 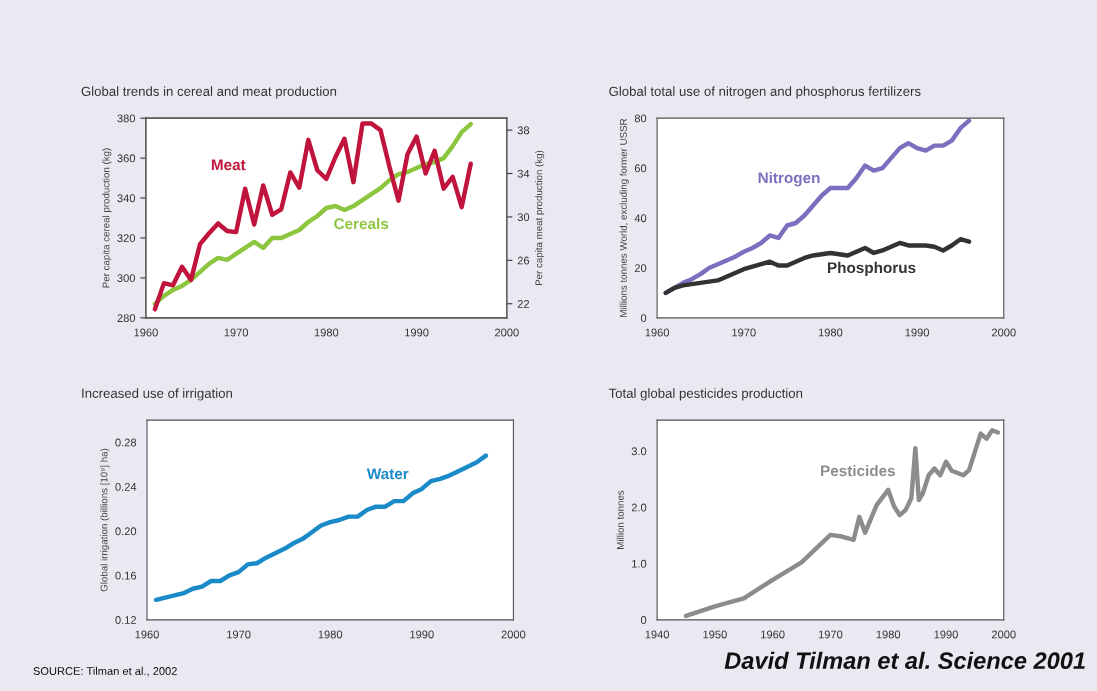 What do you see at coordinates (789, 179) in the screenshot?
I see `series-label: Nitrogen` at bounding box center [789, 179].